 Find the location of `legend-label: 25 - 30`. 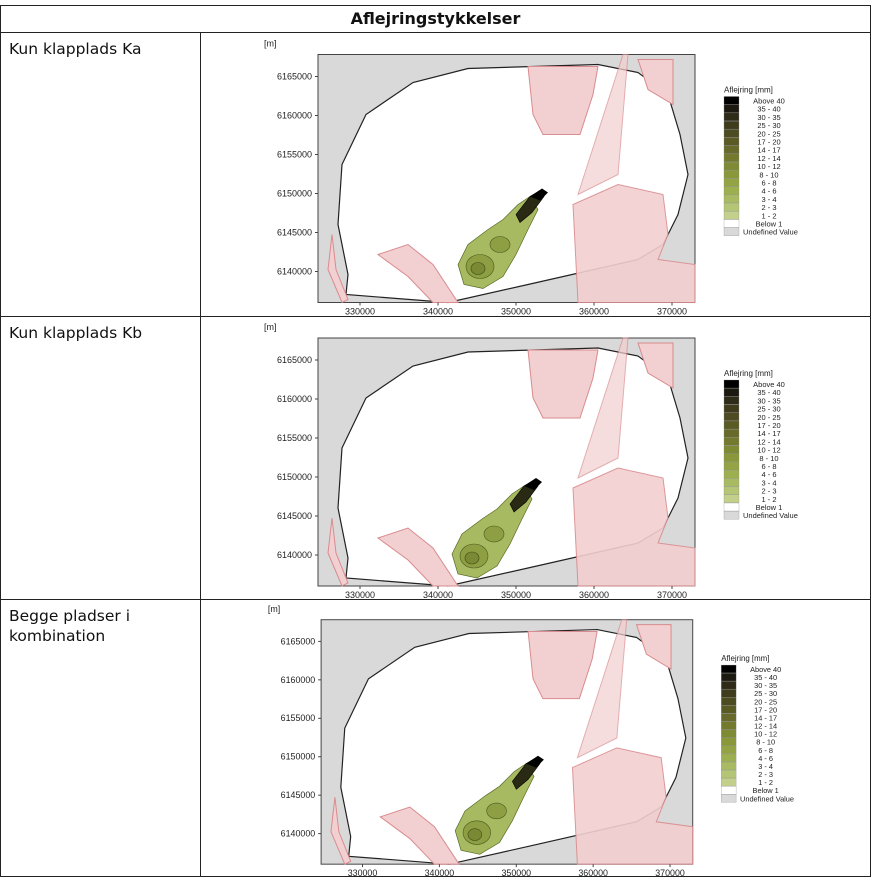

legend-label: 25 - 30 is located at coordinates (768, 409).